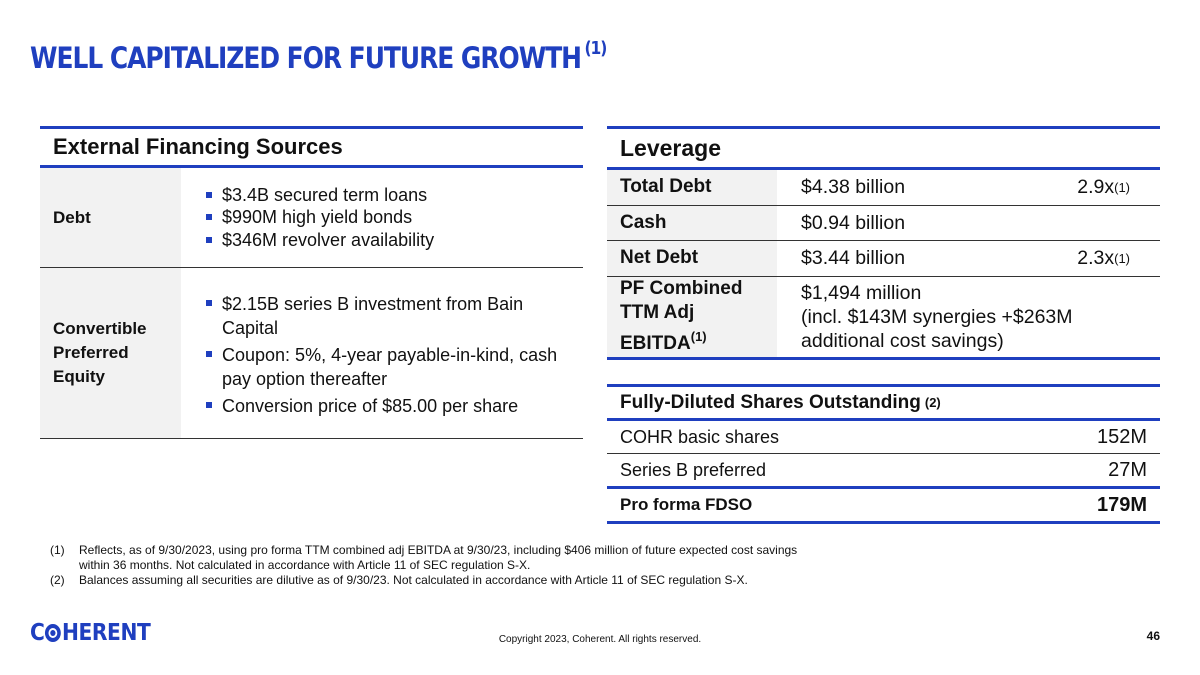 This screenshot has height=675, width=1200. What do you see at coordinates (1121, 436) in the screenshot?
I see `row-value: 152M` at bounding box center [1121, 436].